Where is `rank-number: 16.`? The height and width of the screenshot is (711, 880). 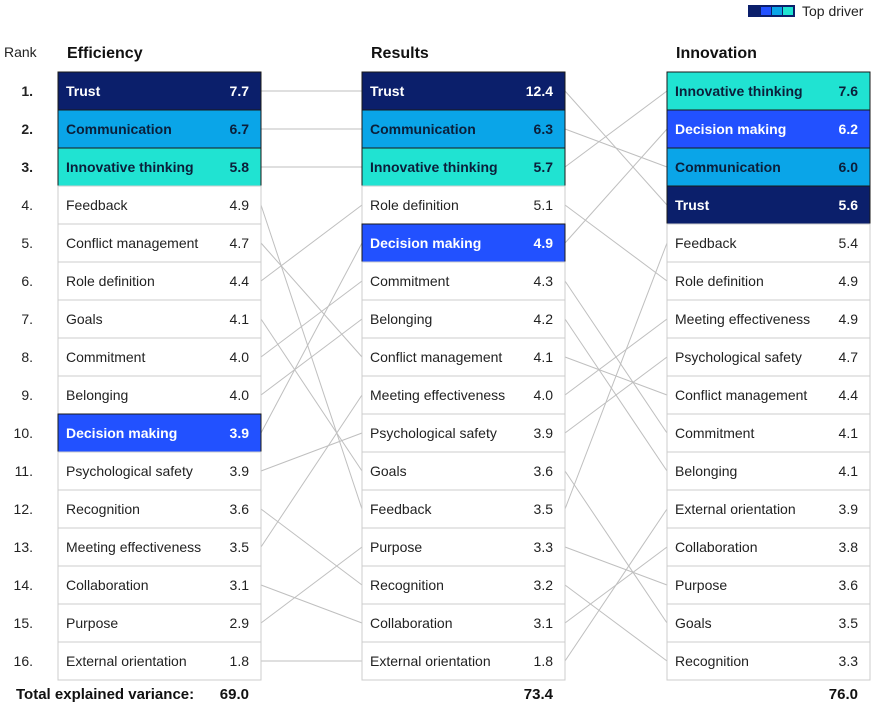 rank-number: 16. is located at coordinates (23, 661).